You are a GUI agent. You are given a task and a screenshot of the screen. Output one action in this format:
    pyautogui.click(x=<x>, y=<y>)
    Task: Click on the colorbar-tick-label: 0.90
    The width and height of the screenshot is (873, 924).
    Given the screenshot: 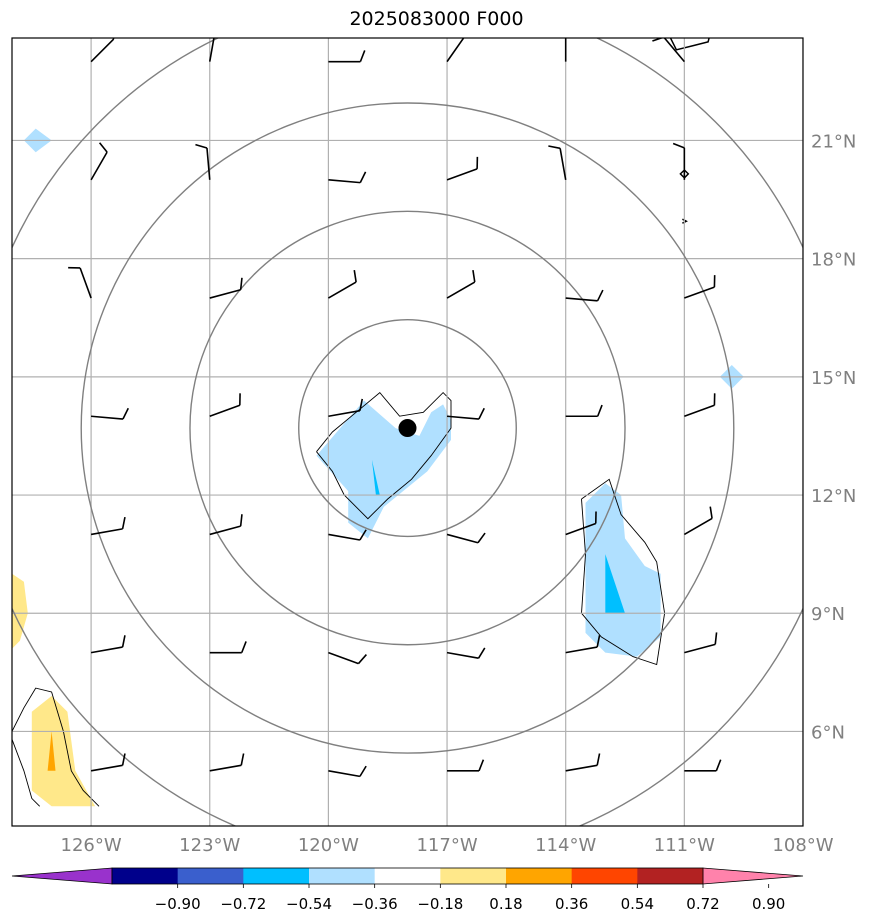 What is the action you would take?
    pyautogui.click(x=768, y=904)
    